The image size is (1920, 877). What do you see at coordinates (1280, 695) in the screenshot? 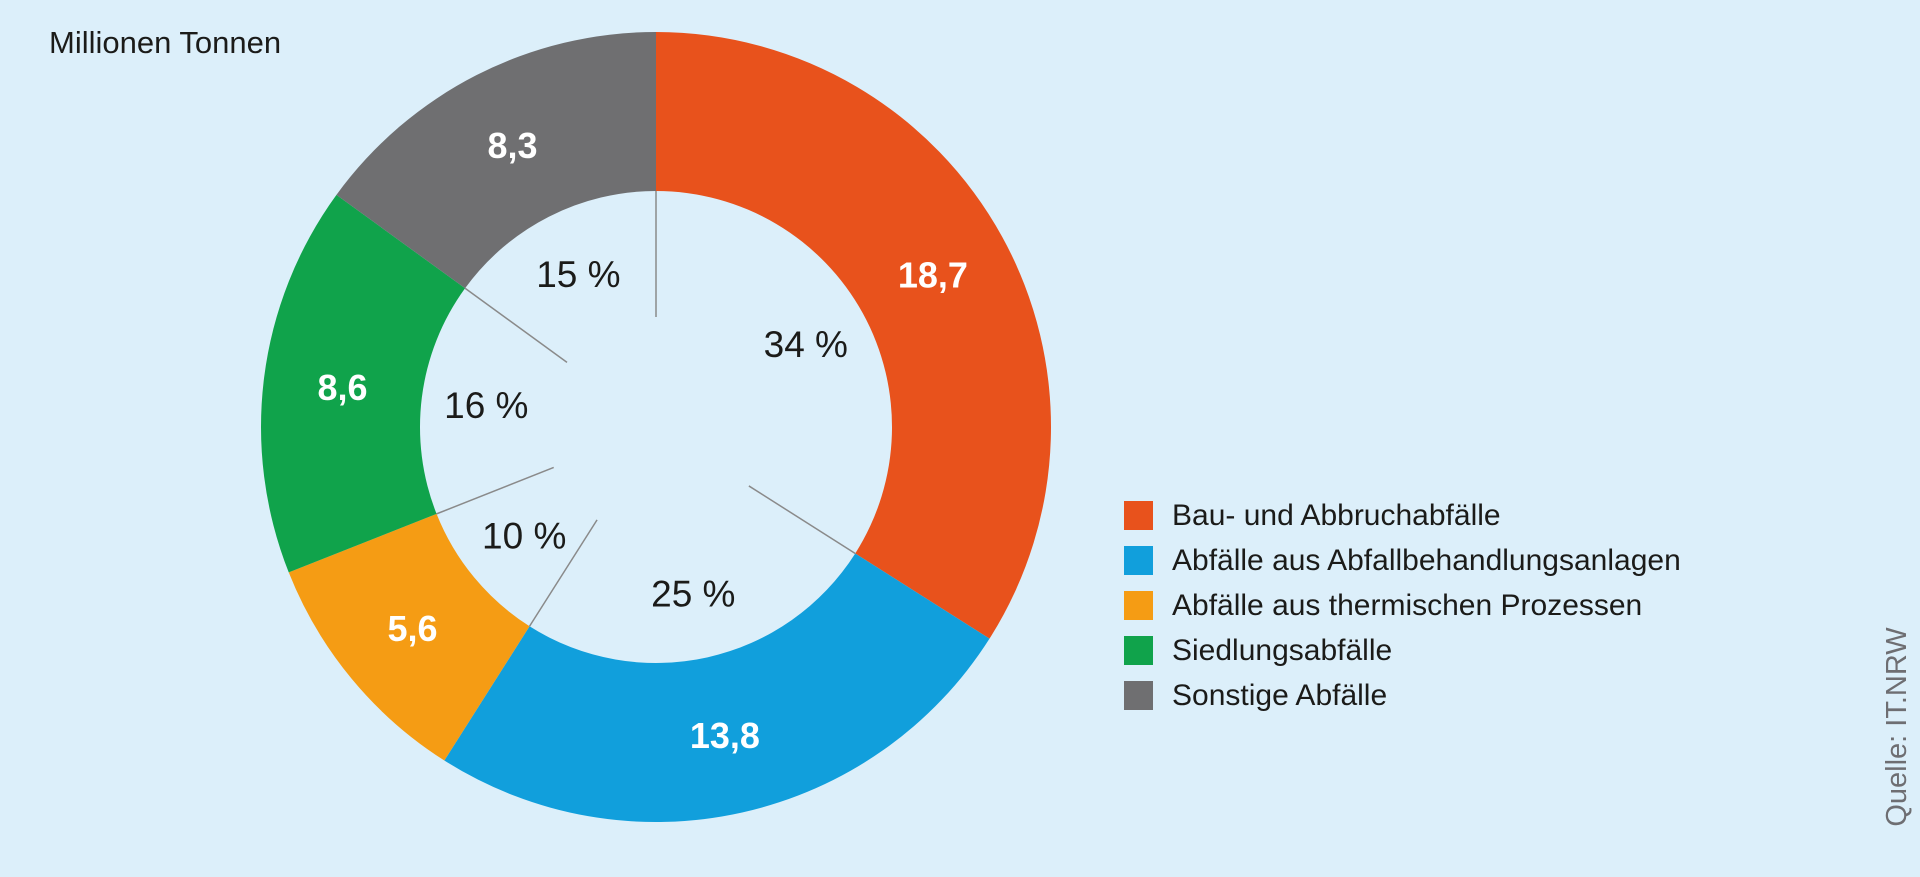
I see `legend-label-4: Sonstige Abfälle` at bounding box center [1280, 695].